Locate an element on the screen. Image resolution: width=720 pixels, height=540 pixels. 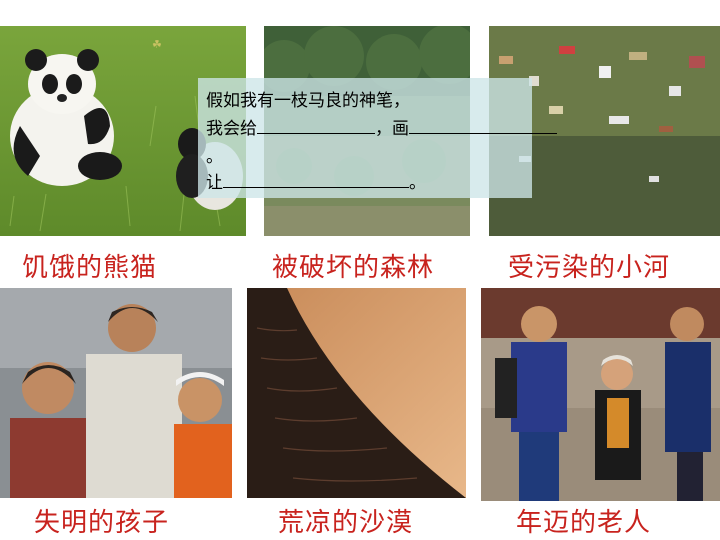
prompt-line-2-prefix: 我会给 is located at coordinates (231, 129).